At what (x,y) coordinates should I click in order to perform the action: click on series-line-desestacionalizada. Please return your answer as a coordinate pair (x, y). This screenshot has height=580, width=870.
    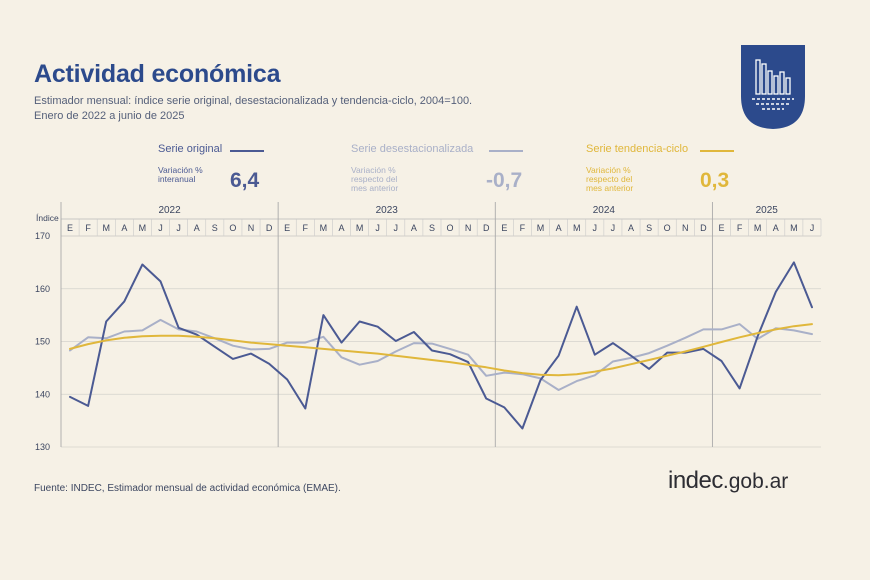
    Looking at the image, I should click on (441, 354).